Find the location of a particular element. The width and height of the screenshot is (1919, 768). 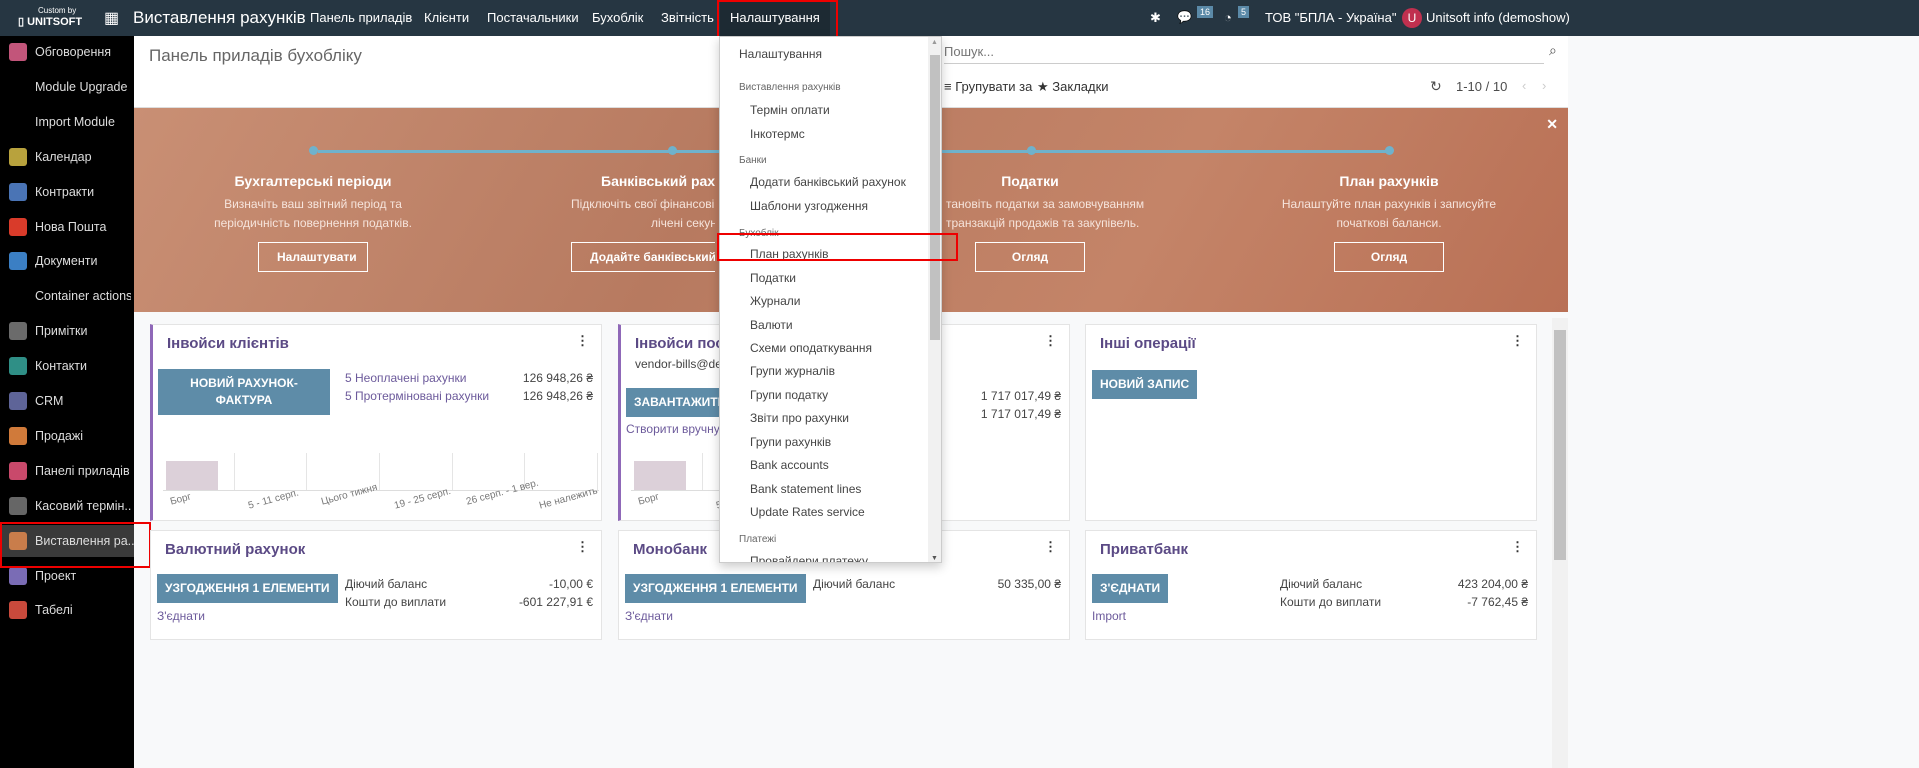

step-dot is located at coordinates (1031, 150).